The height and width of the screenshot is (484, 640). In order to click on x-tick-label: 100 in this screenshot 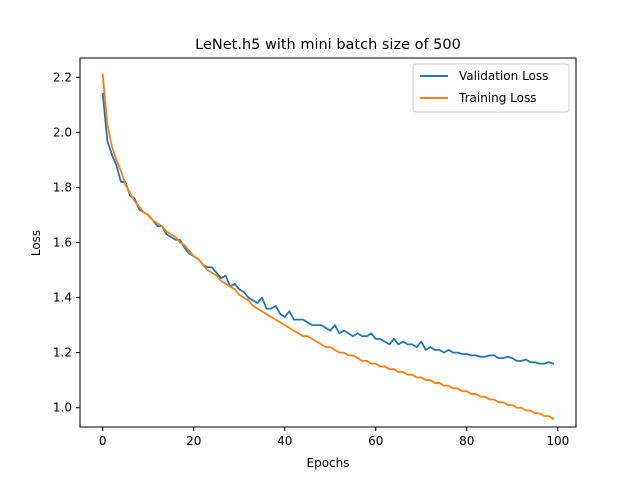, I will do `click(557, 441)`.